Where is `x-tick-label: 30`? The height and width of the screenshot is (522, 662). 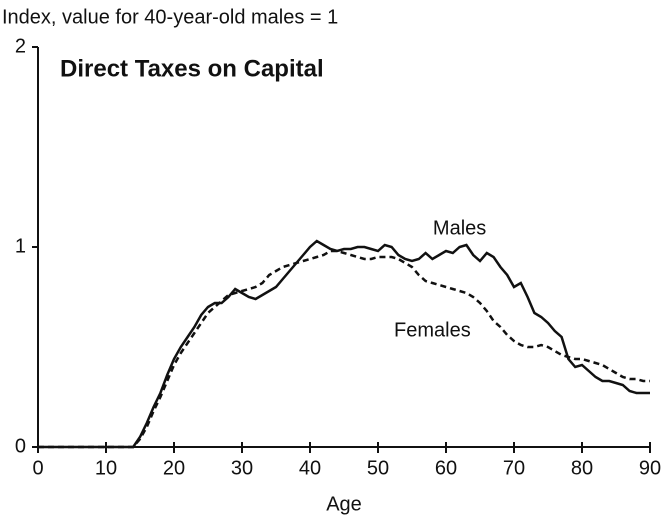 x-tick-label: 30 is located at coordinates (242, 468).